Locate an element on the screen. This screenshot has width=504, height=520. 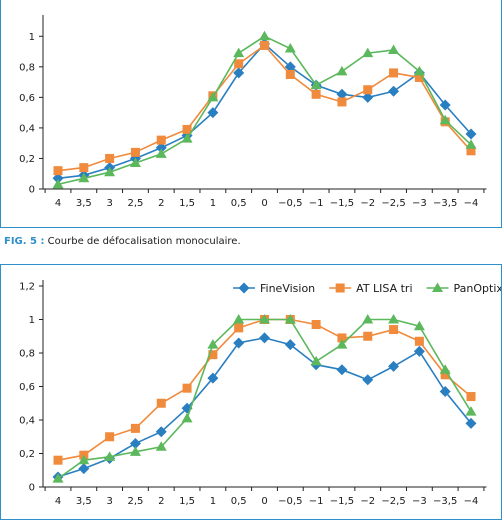
legend: FineVision AT LISA tri PanOptix is located at coordinates (367, 288).